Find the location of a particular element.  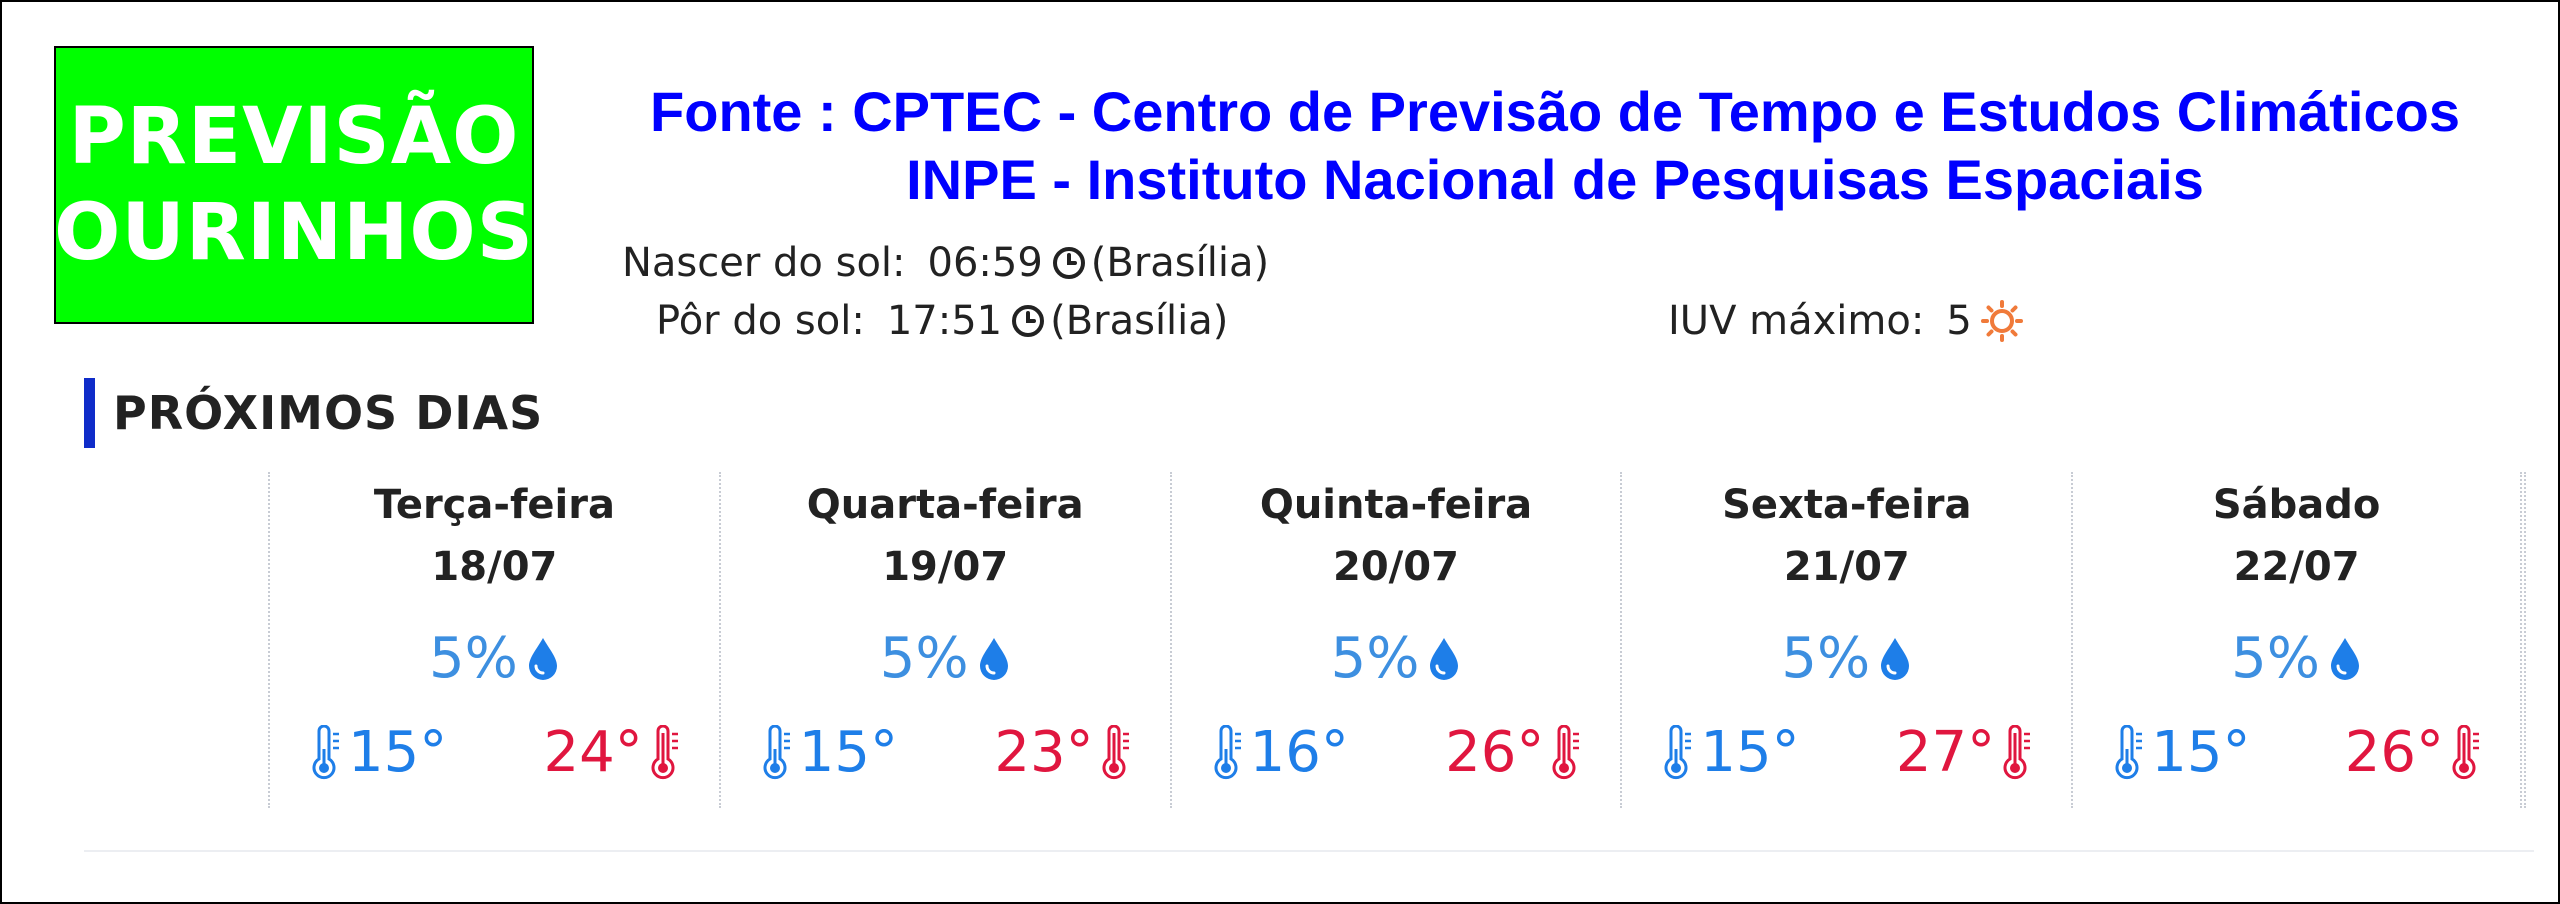

day-date: 20/07 is located at coordinates (1396, 567).